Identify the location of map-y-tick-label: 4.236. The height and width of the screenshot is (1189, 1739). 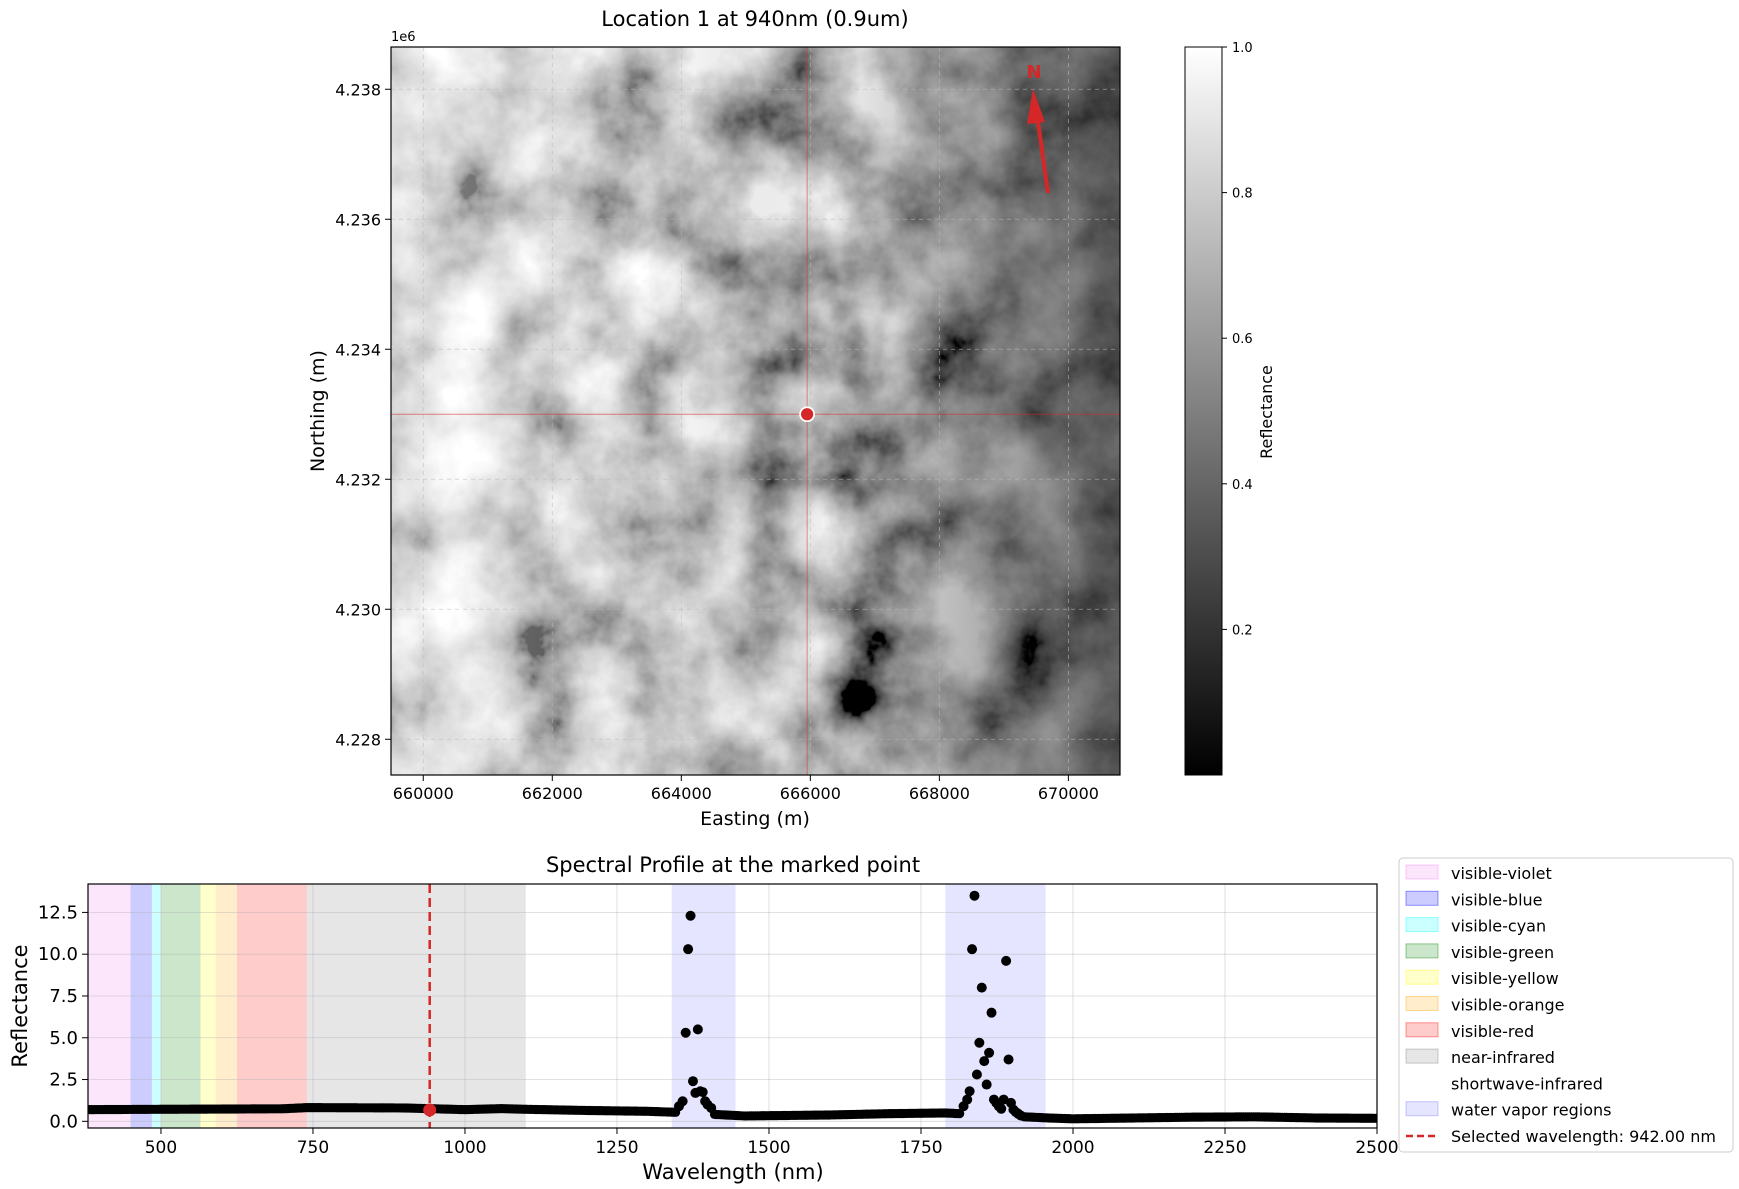
(358, 219).